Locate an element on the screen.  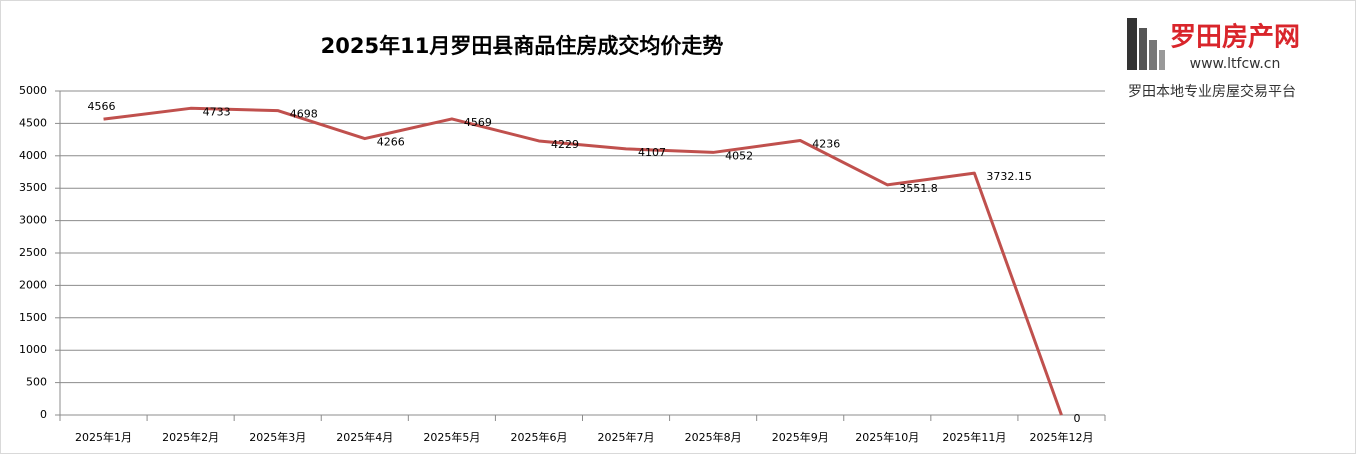
y-tick-label: 3500 is located at coordinates (33, 187).